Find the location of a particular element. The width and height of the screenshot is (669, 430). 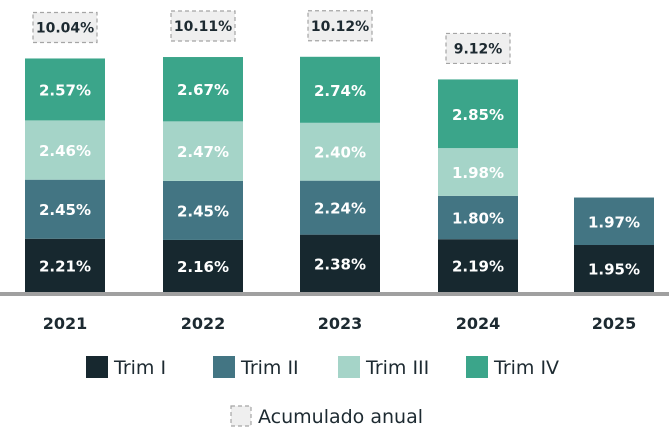

total-label-2021: 10.04% is located at coordinates (65, 28).